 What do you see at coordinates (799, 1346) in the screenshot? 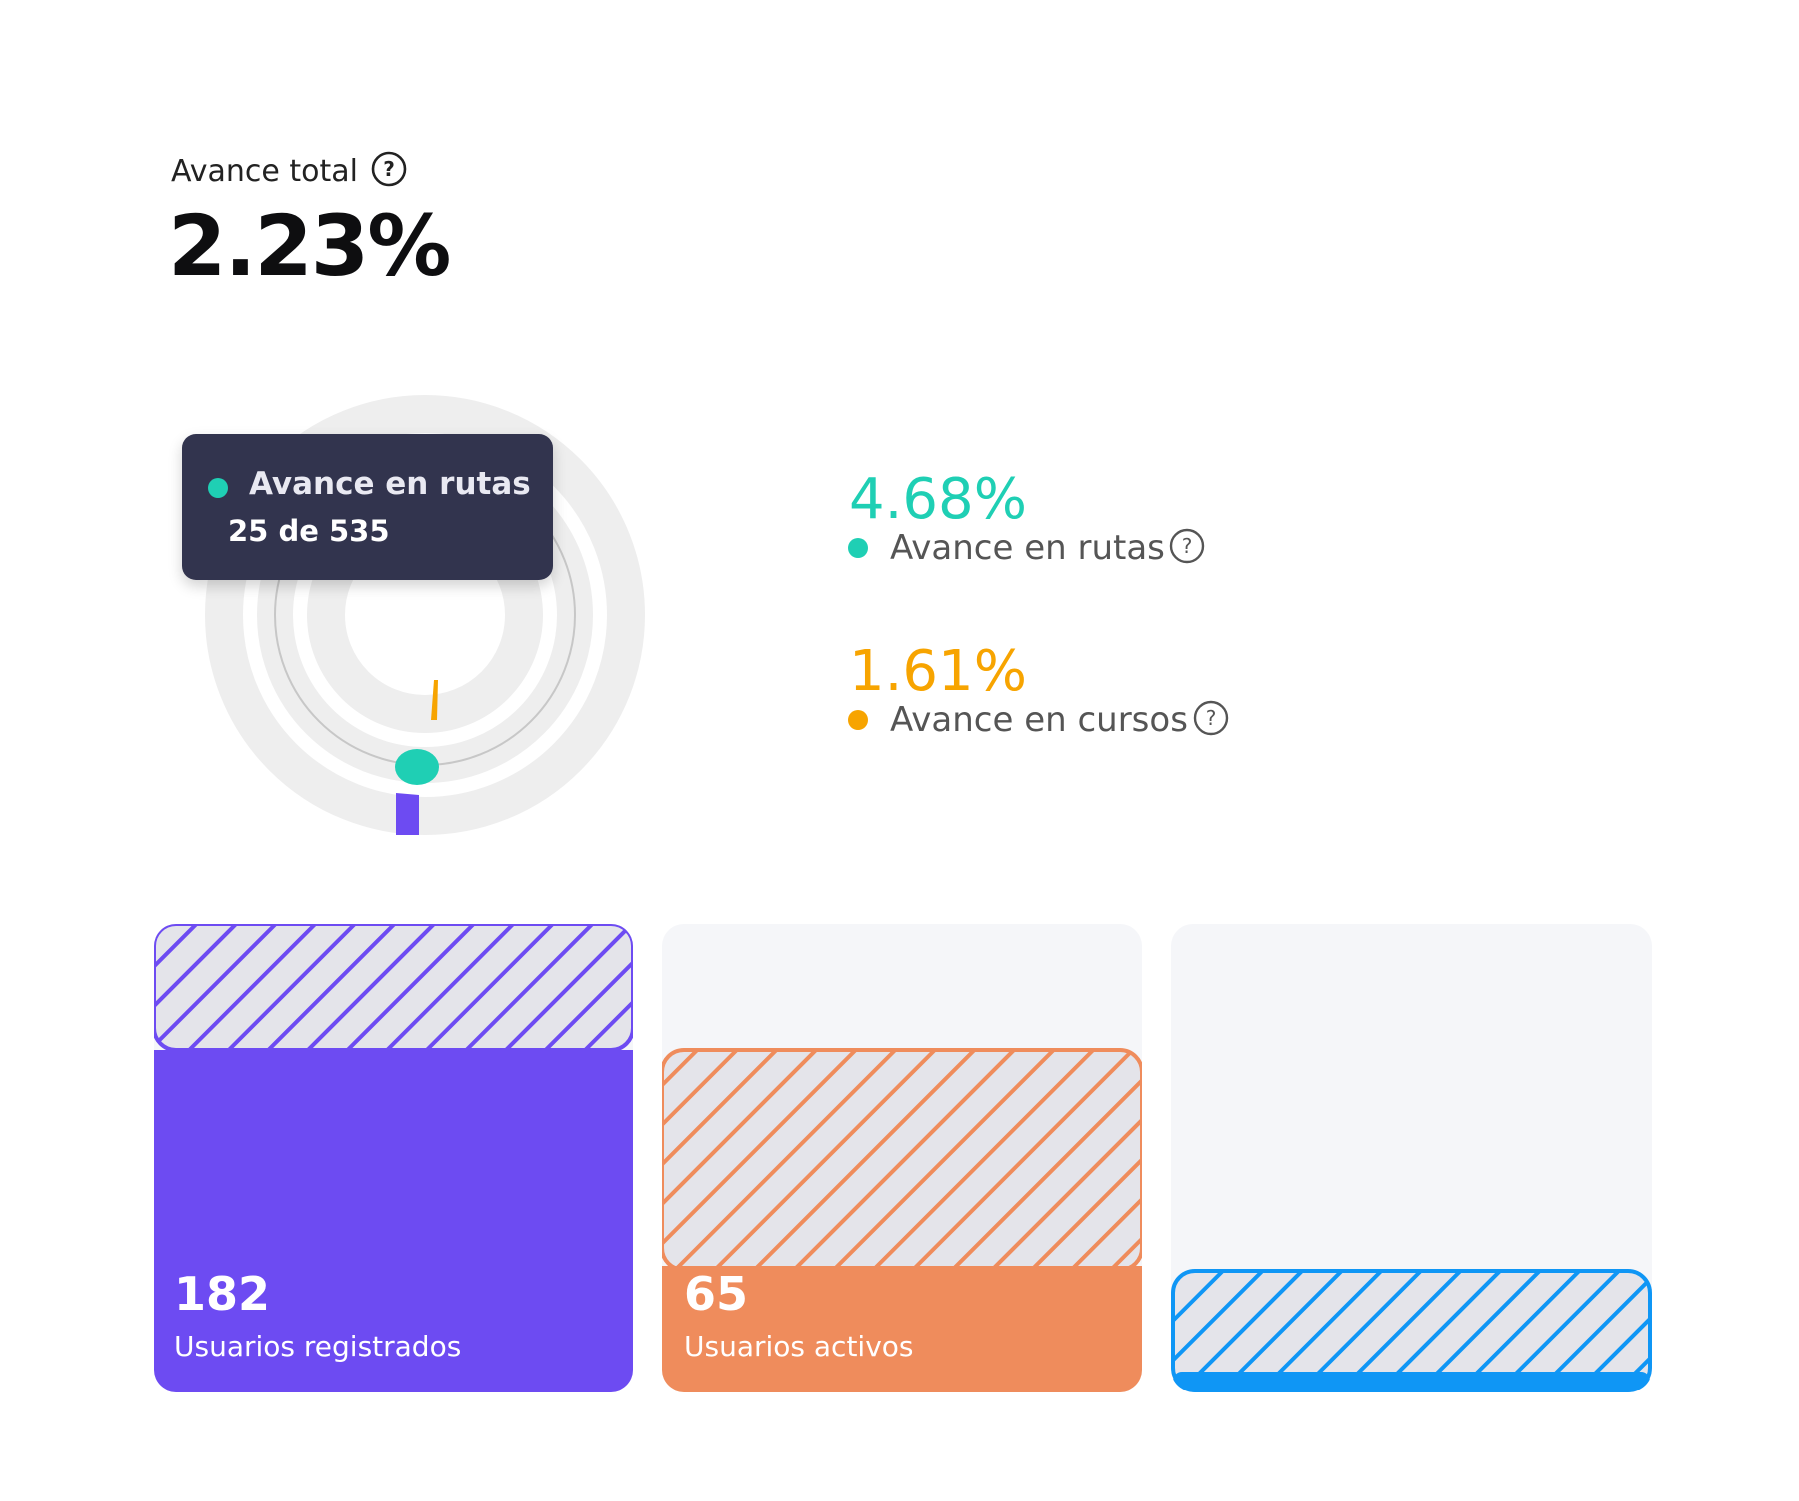
I see `active-users-label: Usuarios activos` at bounding box center [799, 1346].